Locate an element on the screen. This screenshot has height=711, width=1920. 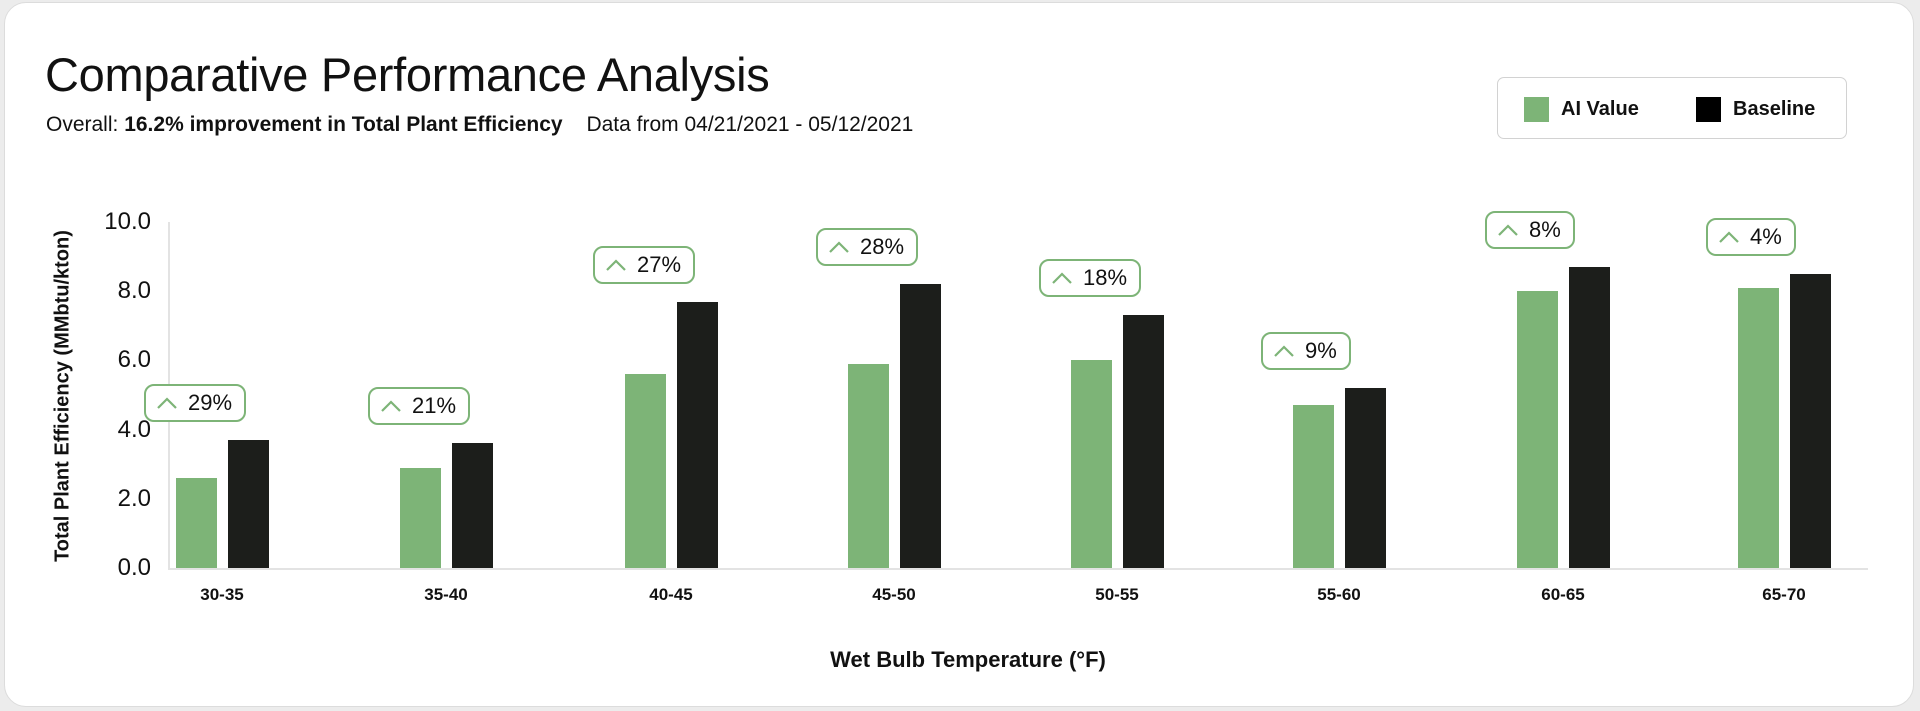
improvement-badge: 21% is located at coordinates (419, 406).